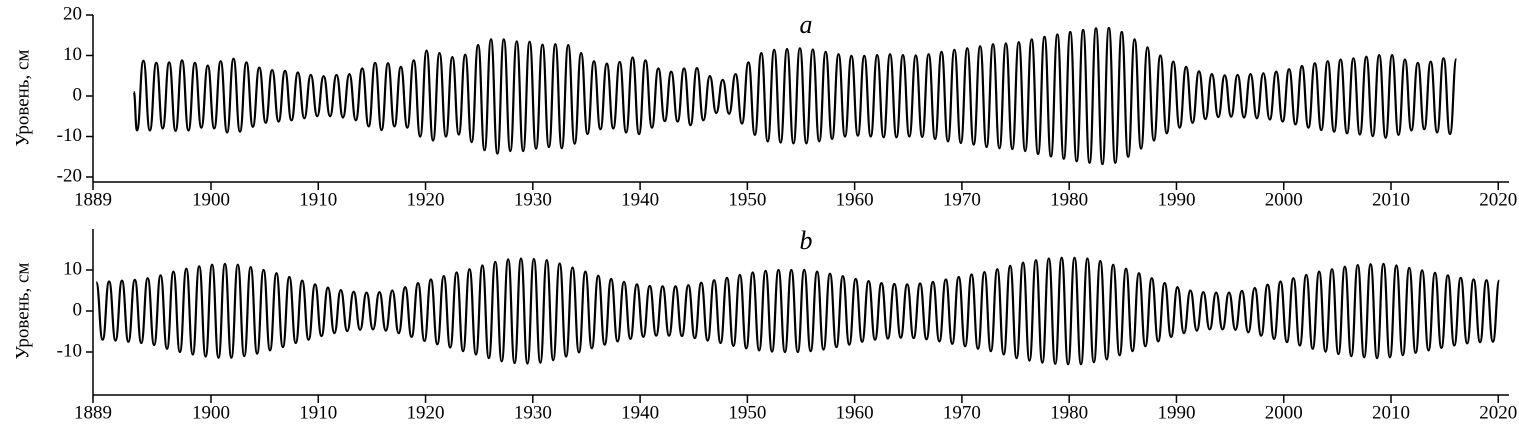  Describe the element at coordinates (806, 240) in the screenshot. I see `panel-title: b` at that location.